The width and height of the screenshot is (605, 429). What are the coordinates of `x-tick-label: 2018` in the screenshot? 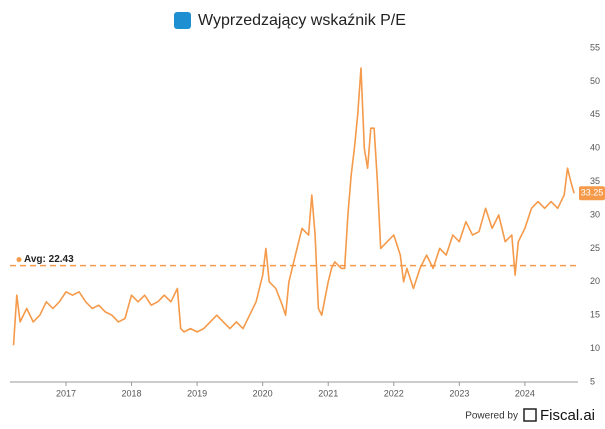 It's located at (132, 393).